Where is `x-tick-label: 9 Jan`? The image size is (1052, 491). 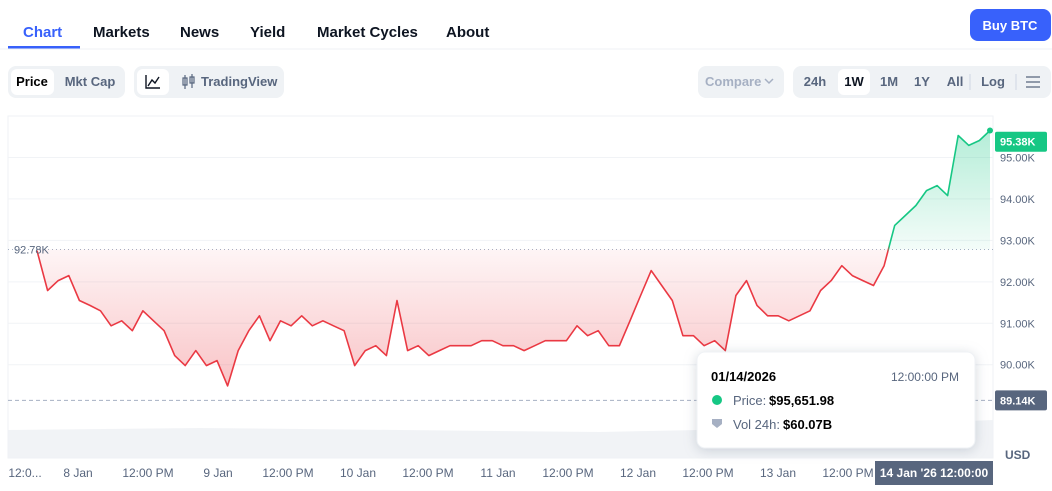 x-tick-label: 9 Jan is located at coordinates (217, 473).